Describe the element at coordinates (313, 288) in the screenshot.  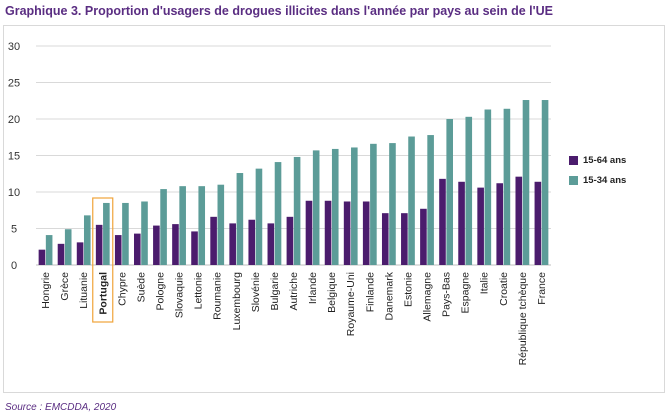
I see `x-tick-label: Irlande` at that location.